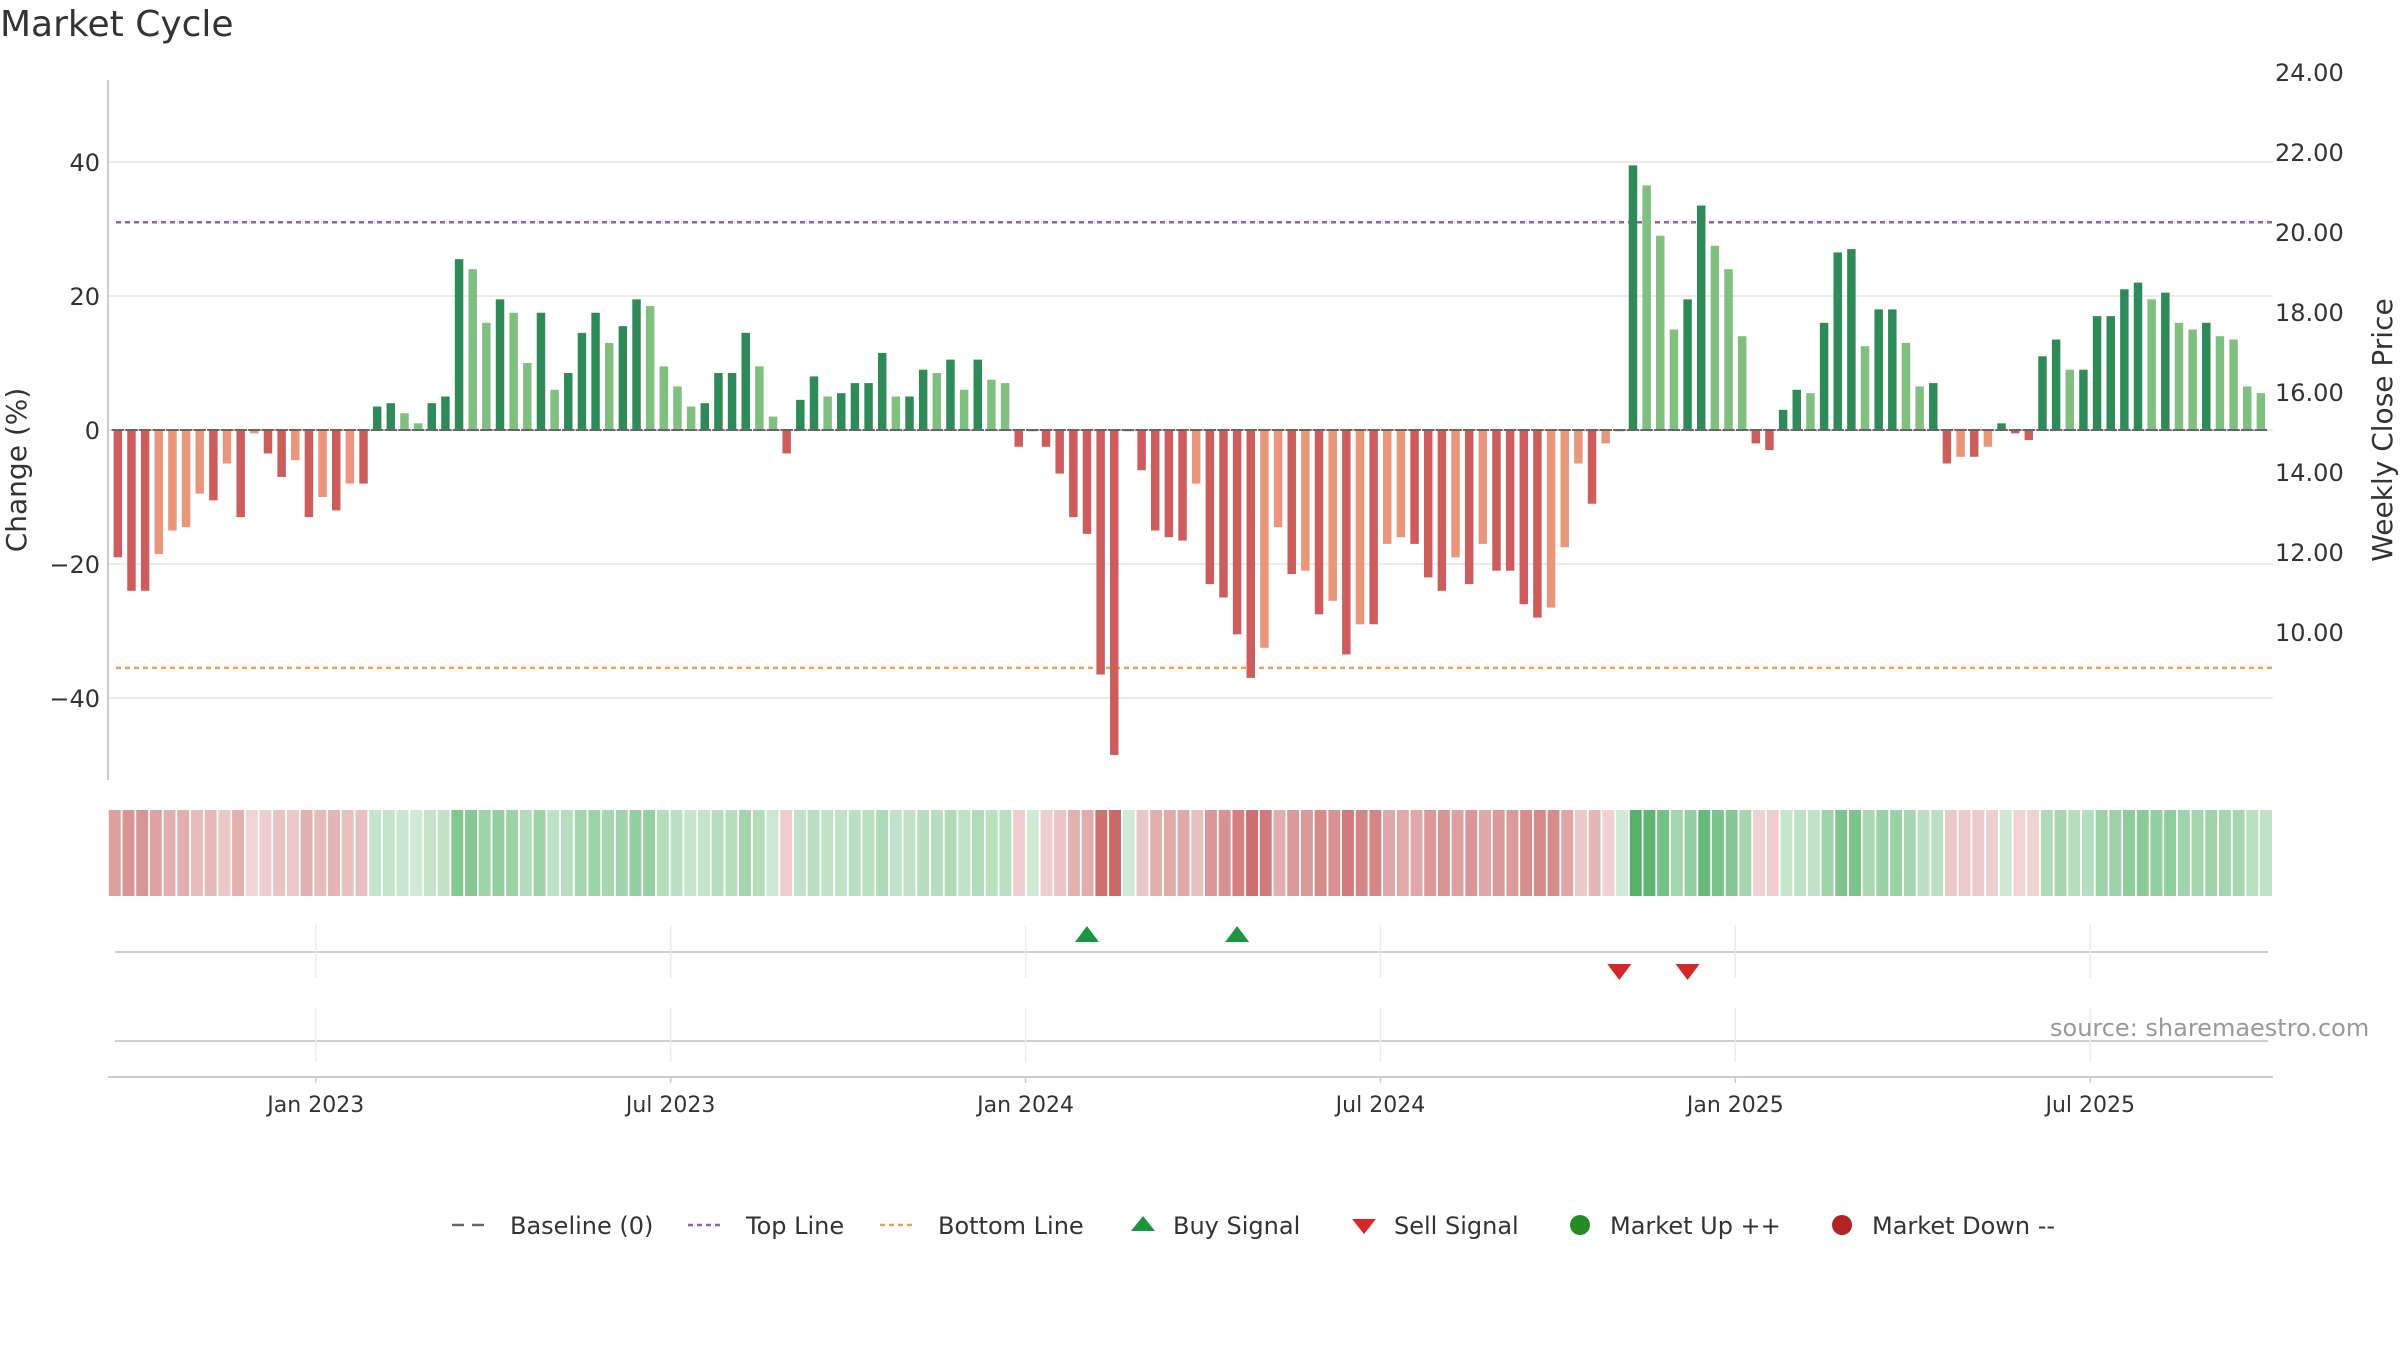 The width and height of the screenshot is (2400, 1350). What do you see at coordinates (16, 470) in the screenshot?
I see `y-axis-title: Change (%)` at bounding box center [16, 470].